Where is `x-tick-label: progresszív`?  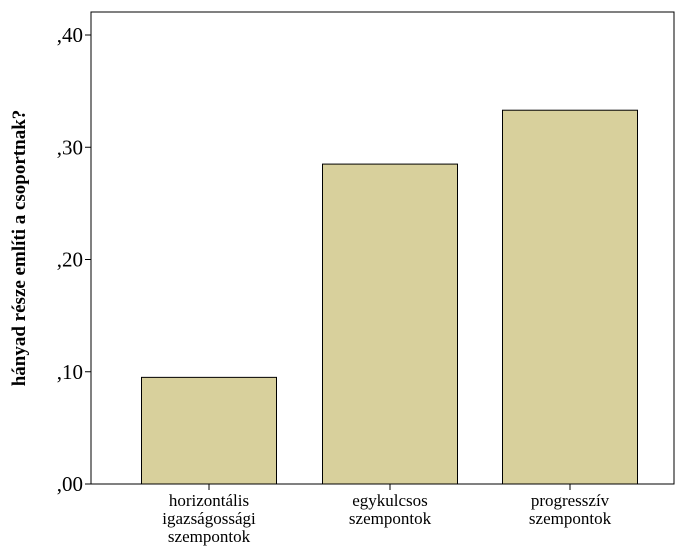 x-tick-label: progresszív is located at coordinates (570, 500).